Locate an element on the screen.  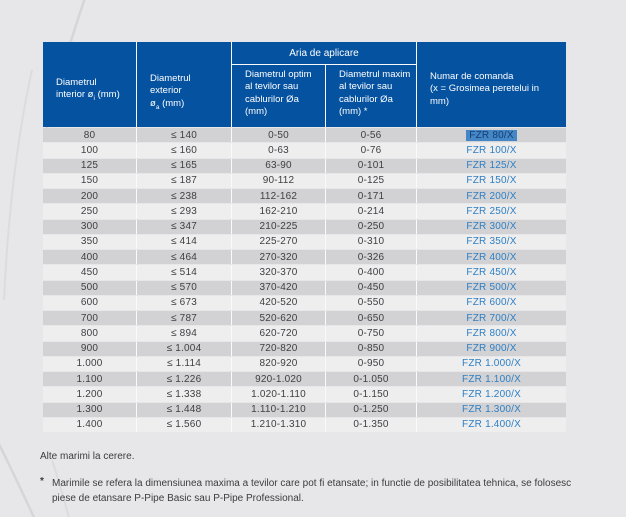
cell-diametru-maxim: 0-214 is located at coordinates (371, 211).